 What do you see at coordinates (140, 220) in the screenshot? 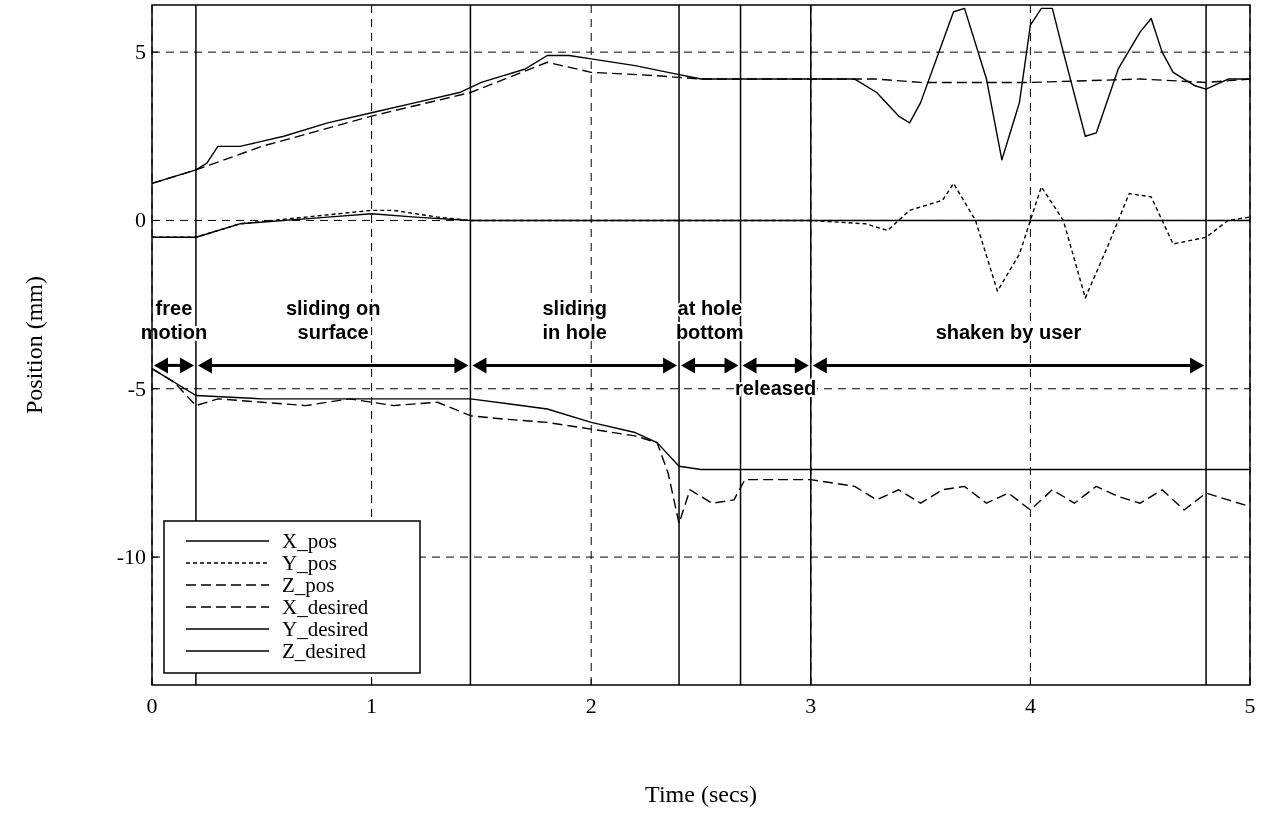
I see `y-tick-label: 0` at bounding box center [140, 220].